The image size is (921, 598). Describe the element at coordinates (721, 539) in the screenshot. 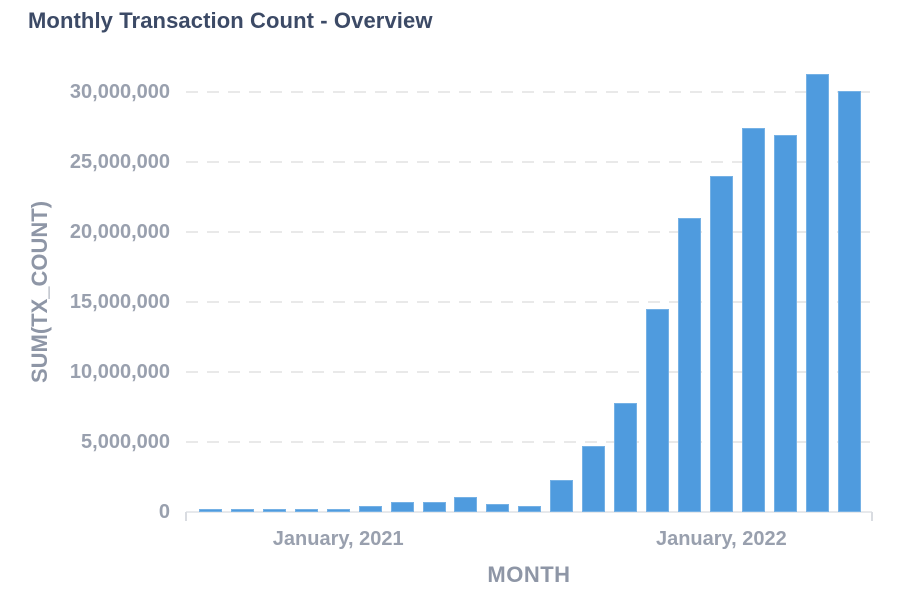

I see `x-tick-label: January, 2022` at that location.